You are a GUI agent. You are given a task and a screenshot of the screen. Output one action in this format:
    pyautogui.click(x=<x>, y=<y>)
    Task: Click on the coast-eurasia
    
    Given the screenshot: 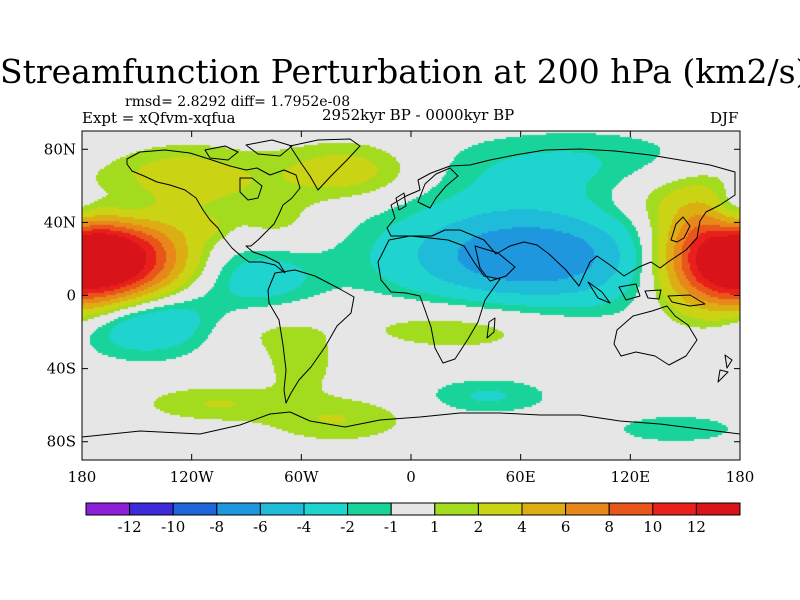 What is the action you would take?
    pyautogui.click(x=561, y=217)
    